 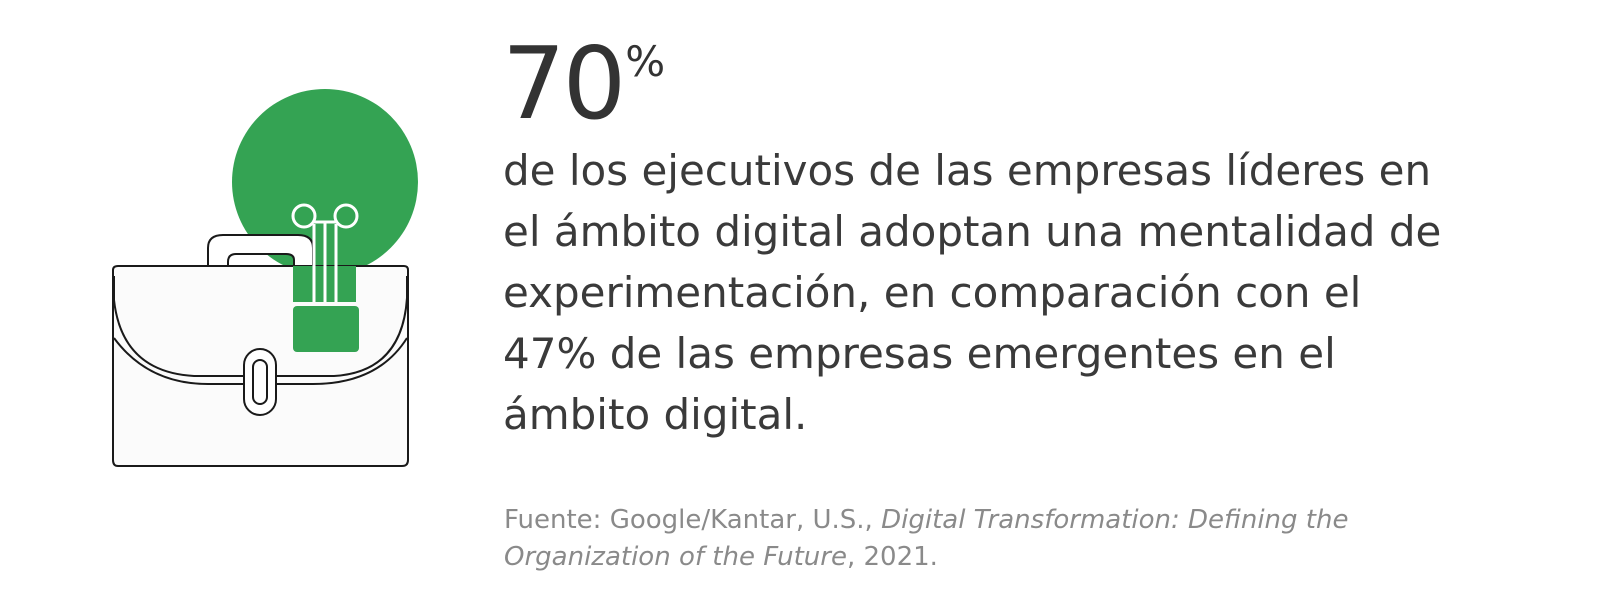 I want to click on description-line: experimentación, en comparación con el, so click(x=932, y=292).